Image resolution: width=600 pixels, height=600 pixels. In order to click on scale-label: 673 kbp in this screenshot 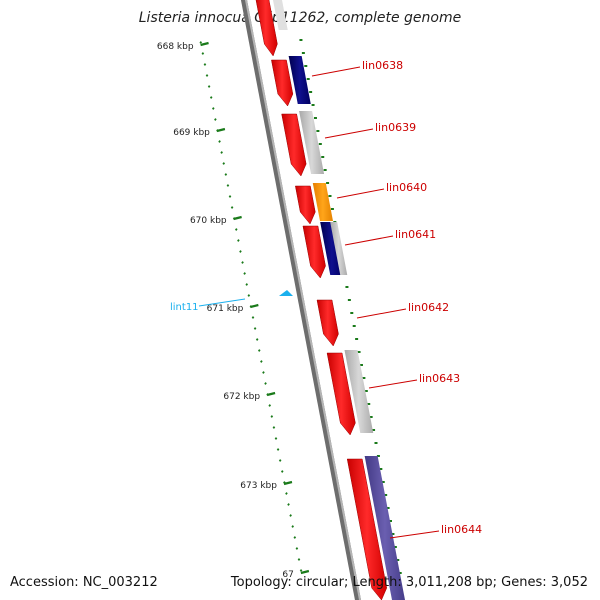, I will do `click(258, 486)`.